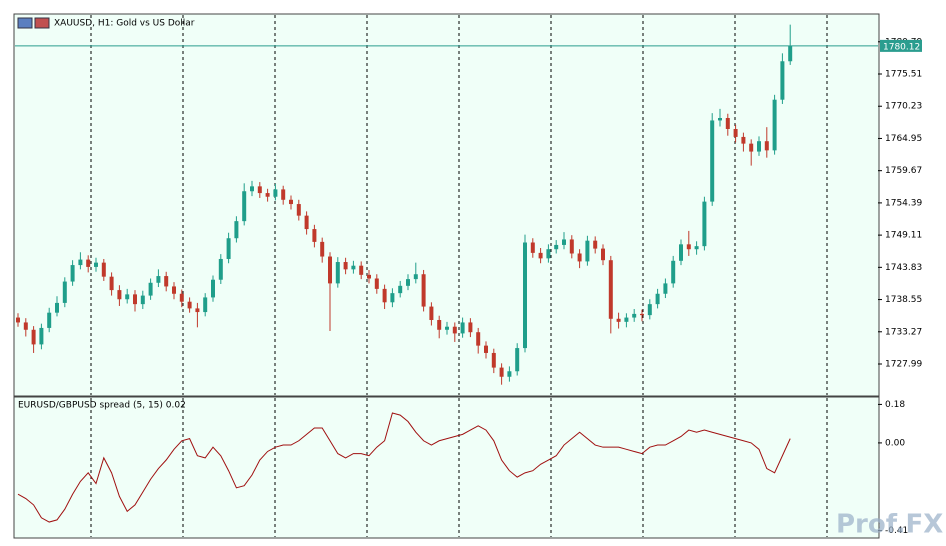 The width and height of the screenshot is (946, 546). I want to click on last-price-box, so click(901, 45).